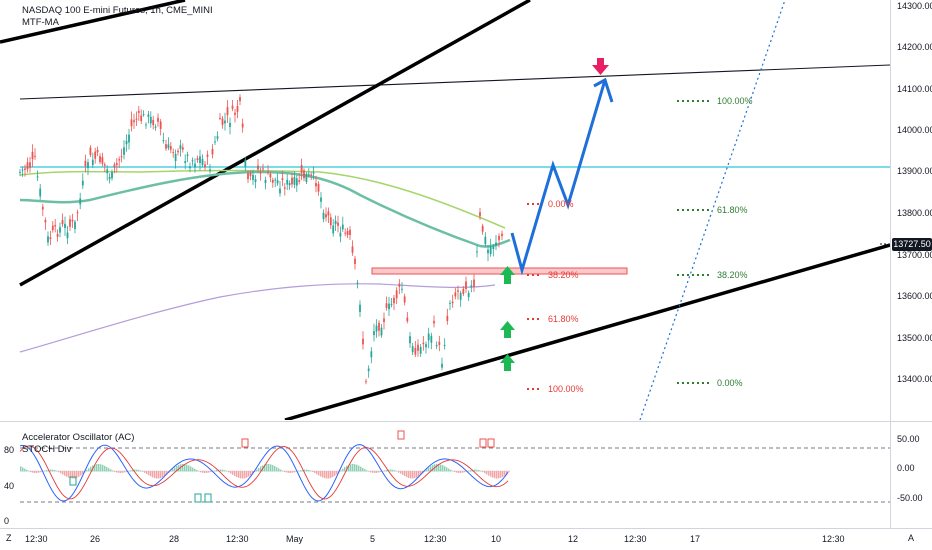 The height and width of the screenshot is (550, 932). I want to click on price-tick: 13500.00, so click(914, 338).